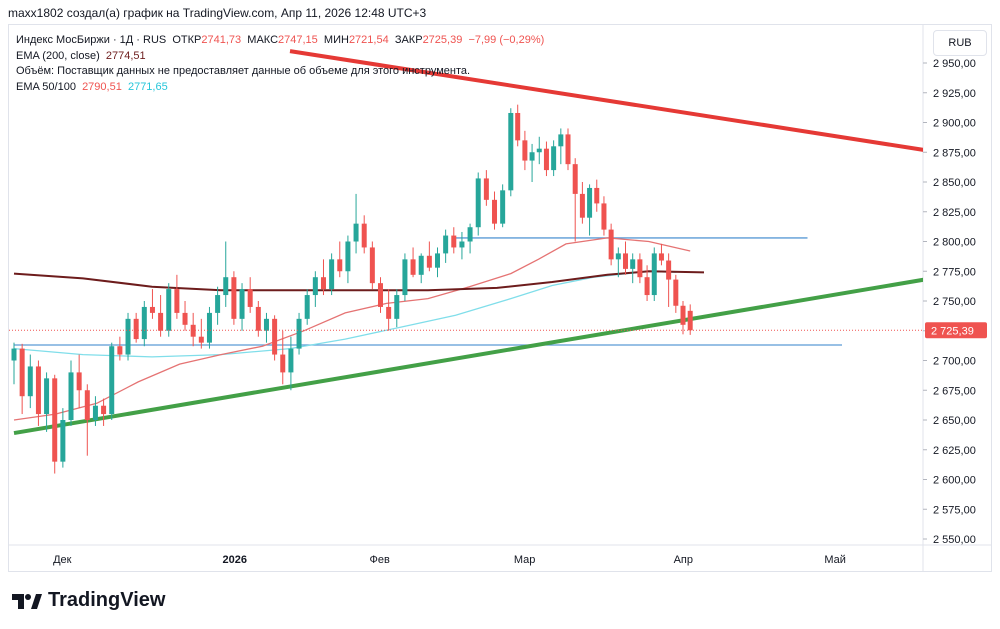  What do you see at coordinates (62, 560) in the screenshot?
I see `x-tick-label: Дек` at bounding box center [62, 560].